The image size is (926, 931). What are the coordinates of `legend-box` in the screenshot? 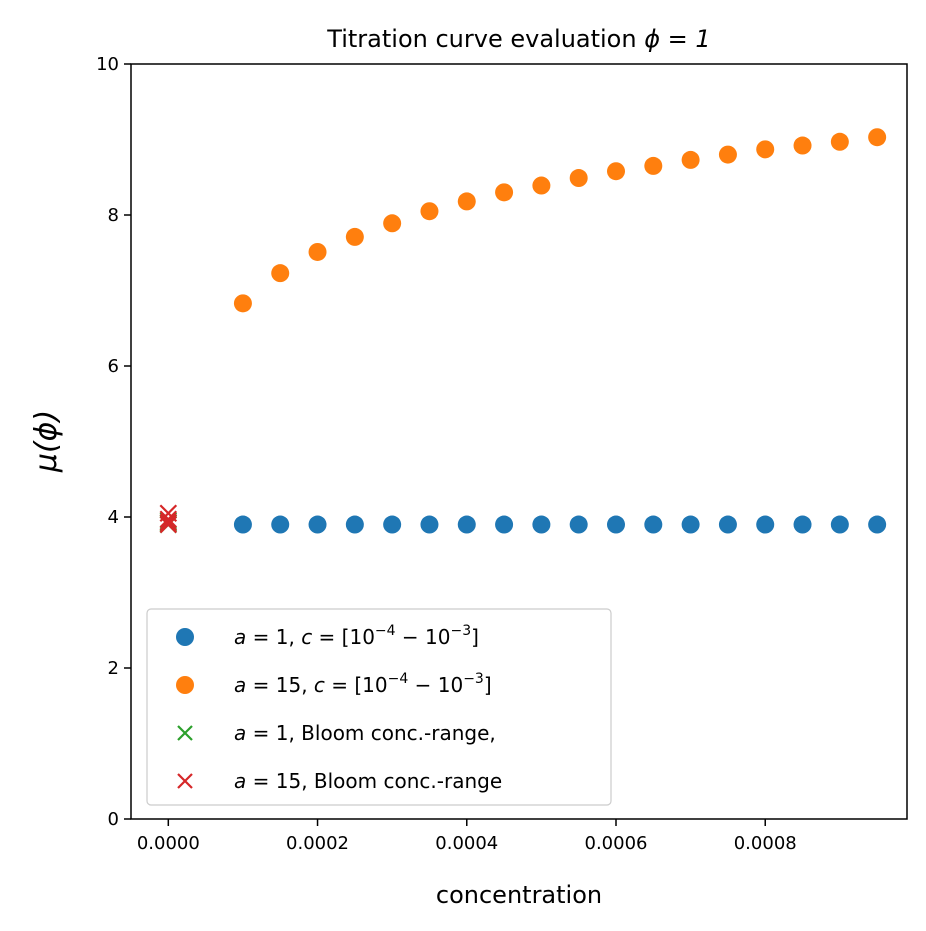 It's located at (379, 707).